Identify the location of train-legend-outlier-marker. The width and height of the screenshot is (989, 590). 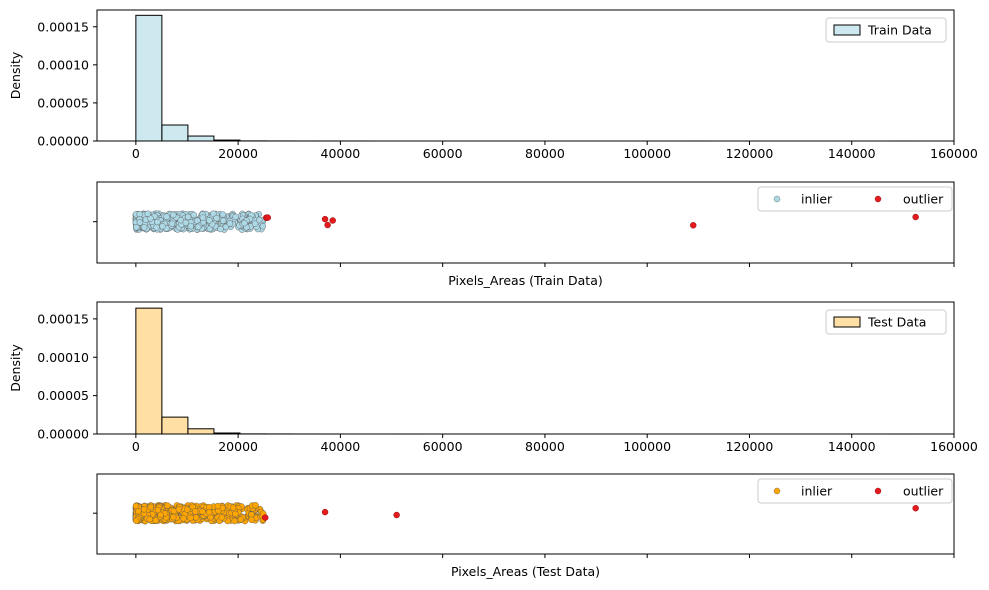
(878, 199).